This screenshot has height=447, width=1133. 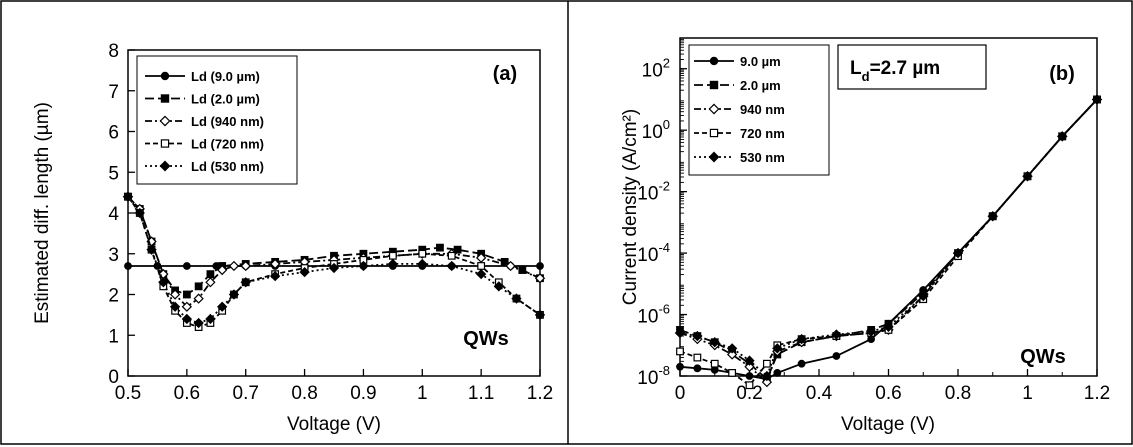 What do you see at coordinates (653, 222) in the screenshot?
I see `y-tick-labels-b: 10⁻⁸ 10⁻⁶ 10⁻⁴ 10⁻² 10⁰ 10²` at bounding box center [653, 222].